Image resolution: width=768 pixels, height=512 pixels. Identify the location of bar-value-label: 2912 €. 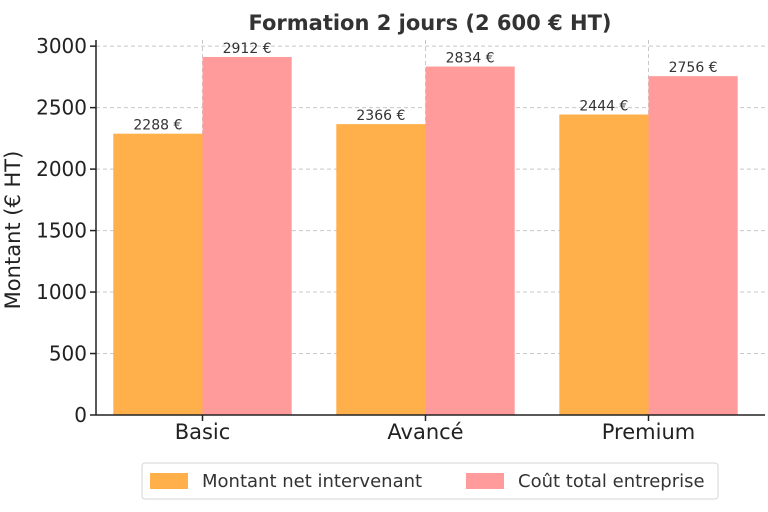
(247, 49).